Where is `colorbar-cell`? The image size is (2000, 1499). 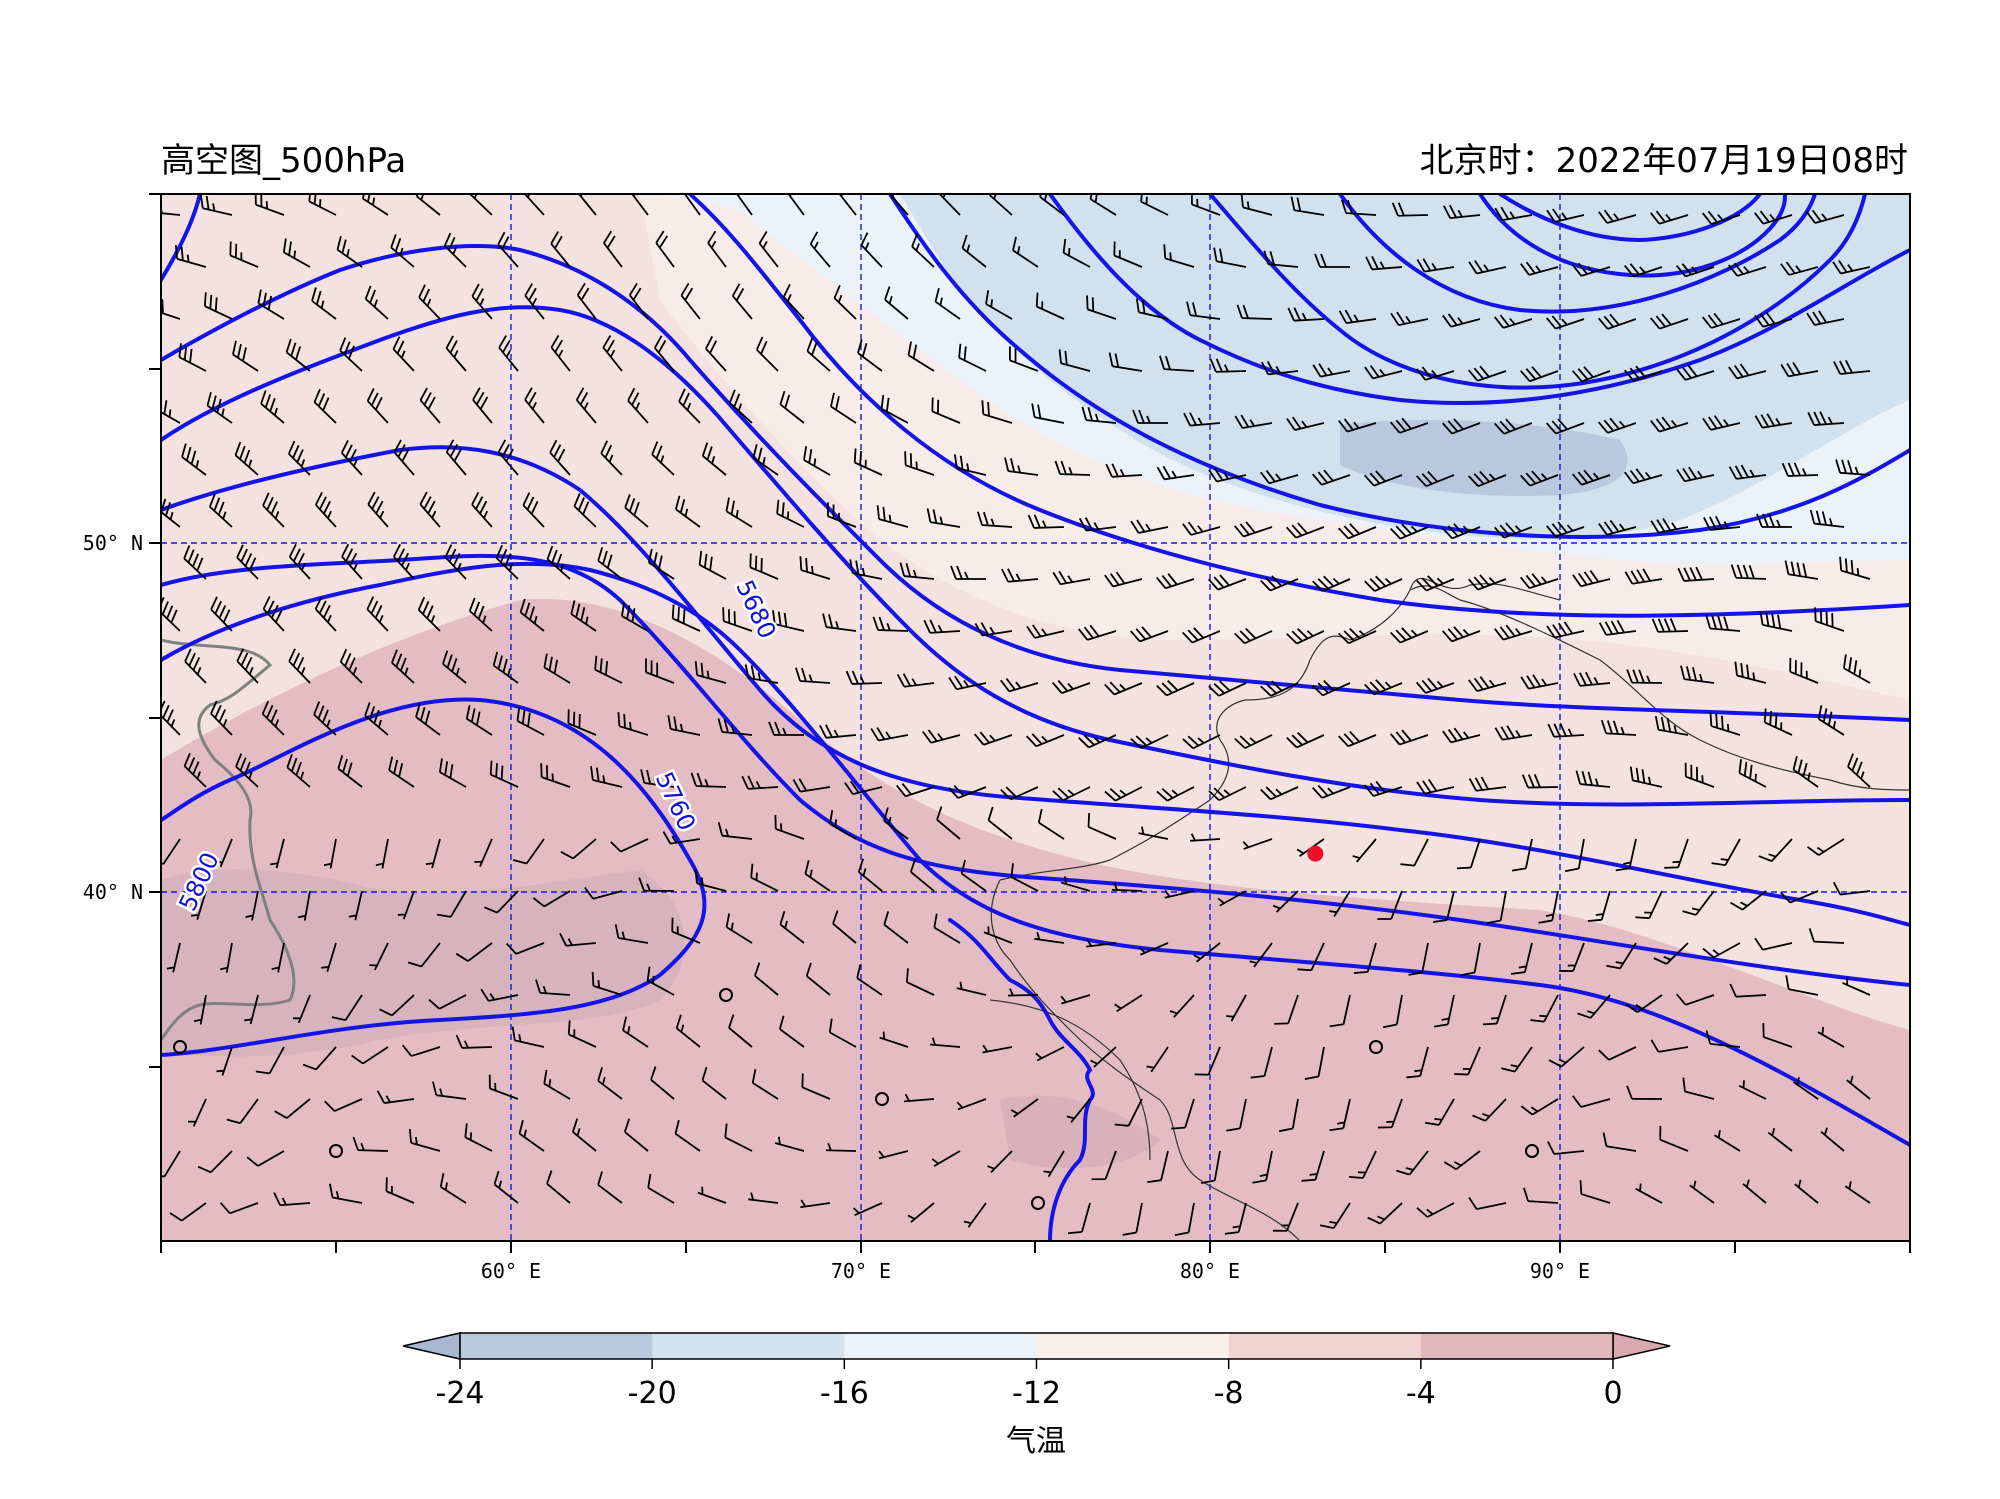
colorbar-cell is located at coordinates (556, 1346).